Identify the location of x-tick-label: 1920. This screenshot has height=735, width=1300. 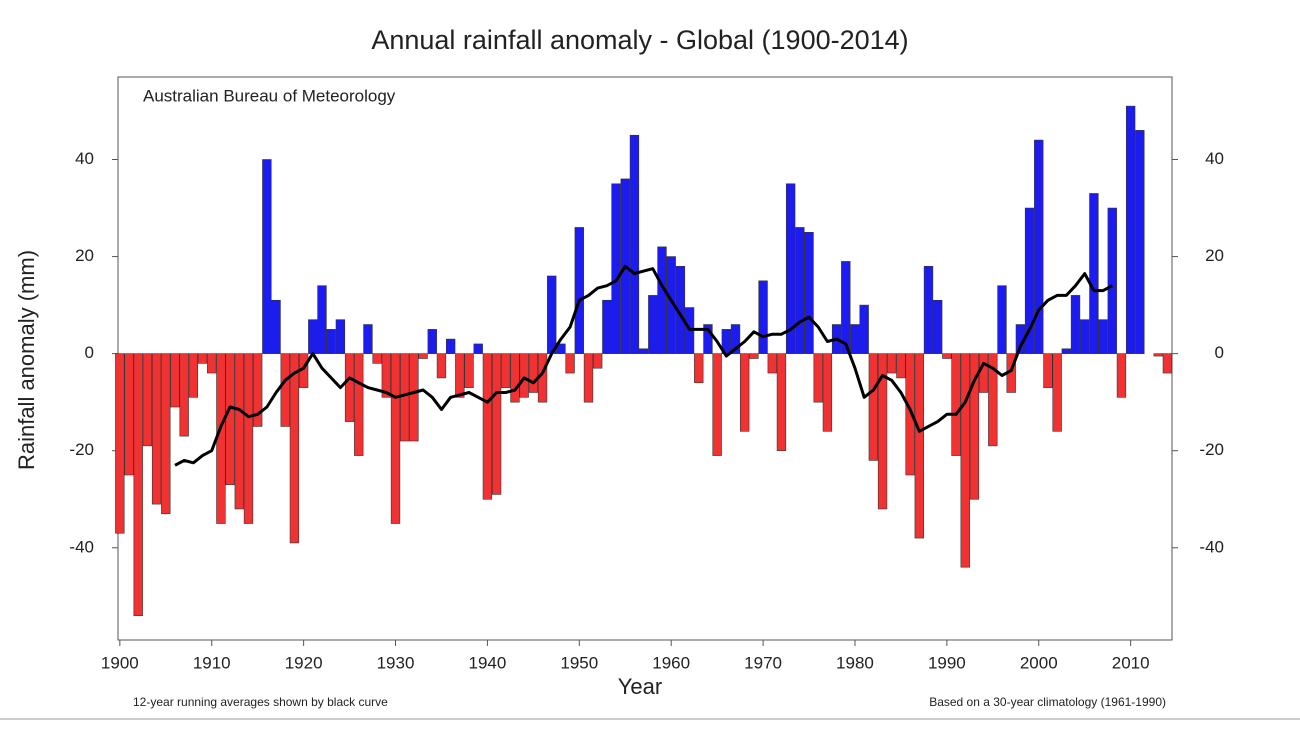
(304, 662).